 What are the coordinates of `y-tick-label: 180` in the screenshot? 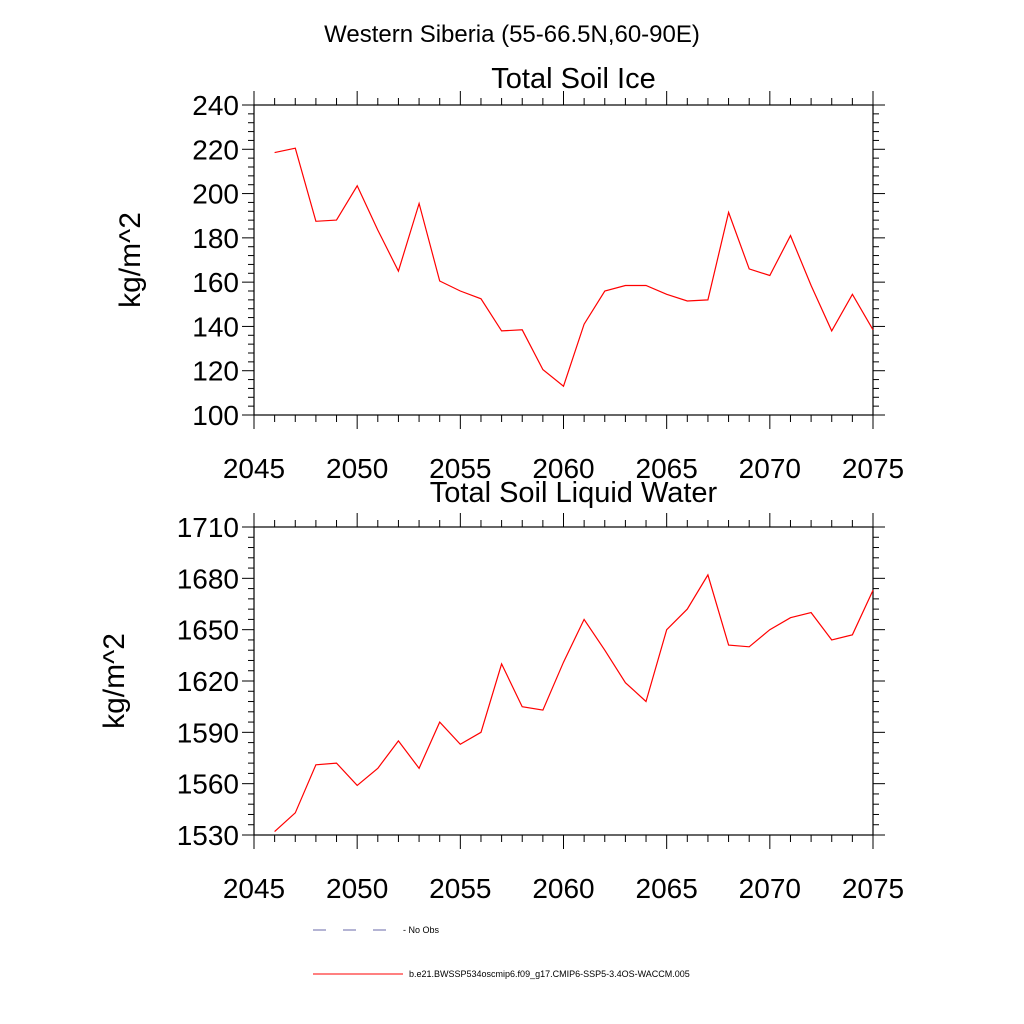 It's located at (215, 238).